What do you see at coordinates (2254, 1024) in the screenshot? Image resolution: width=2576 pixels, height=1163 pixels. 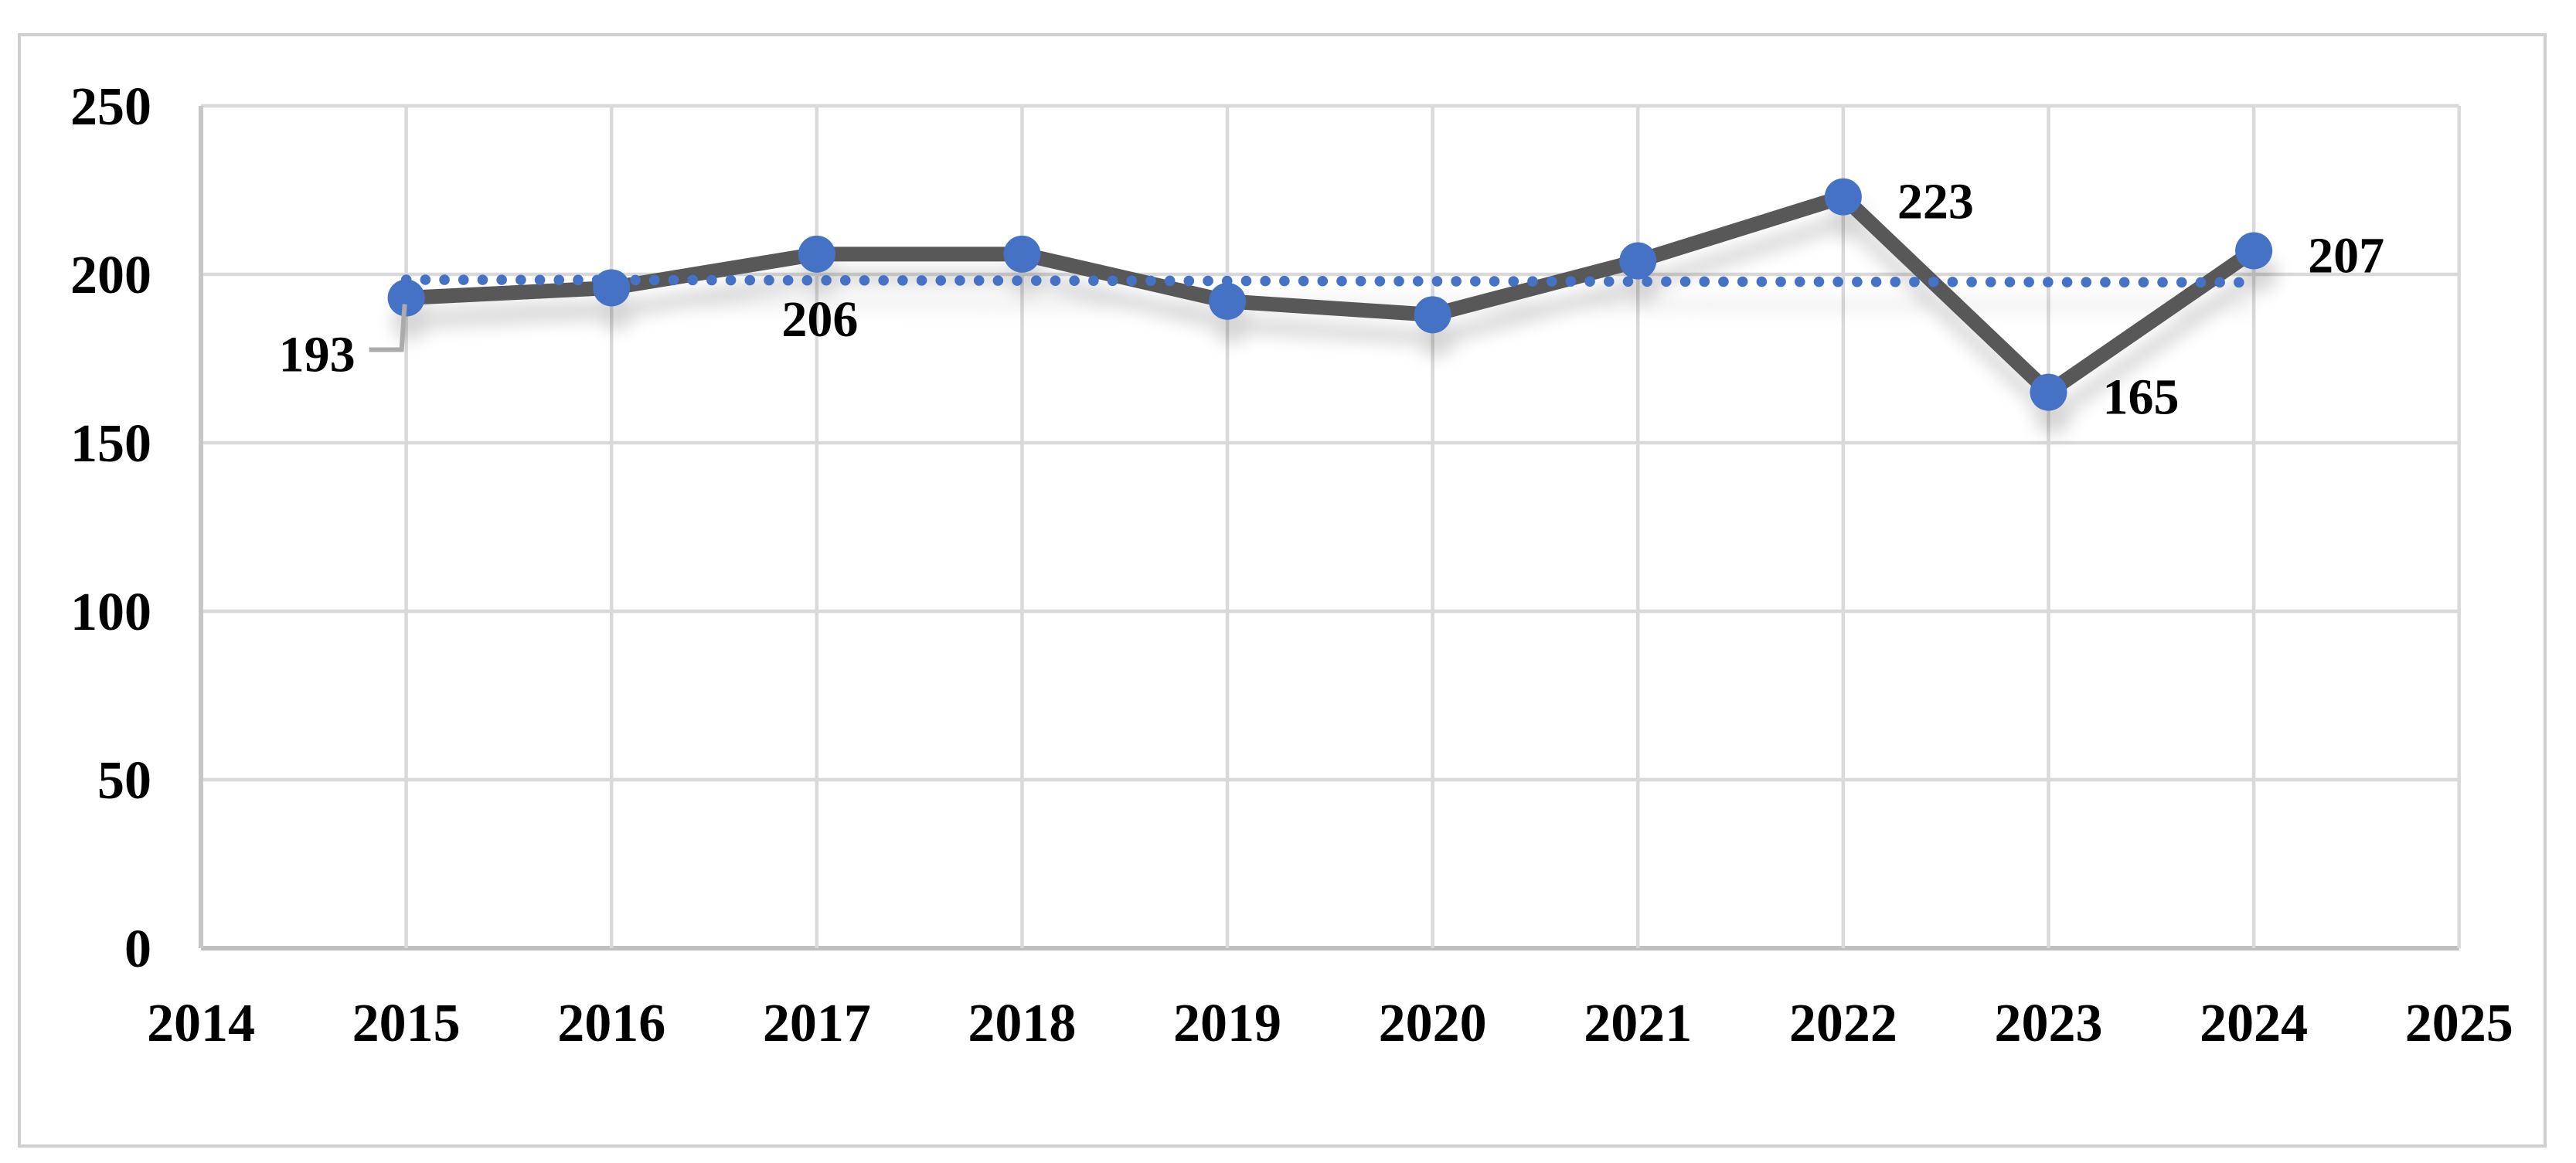 I see `x-tick-label: 2024` at bounding box center [2254, 1024].